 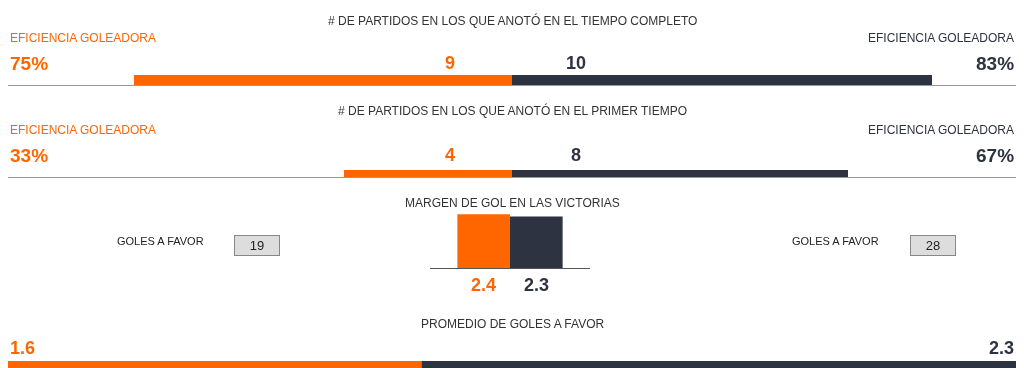 What do you see at coordinates (512, 110) in the screenshot?
I see `chart-title: # DE PARTIDOS EN LOS QUE ANOTÓ EN EL PRIMER TIEMPO` at bounding box center [512, 110].